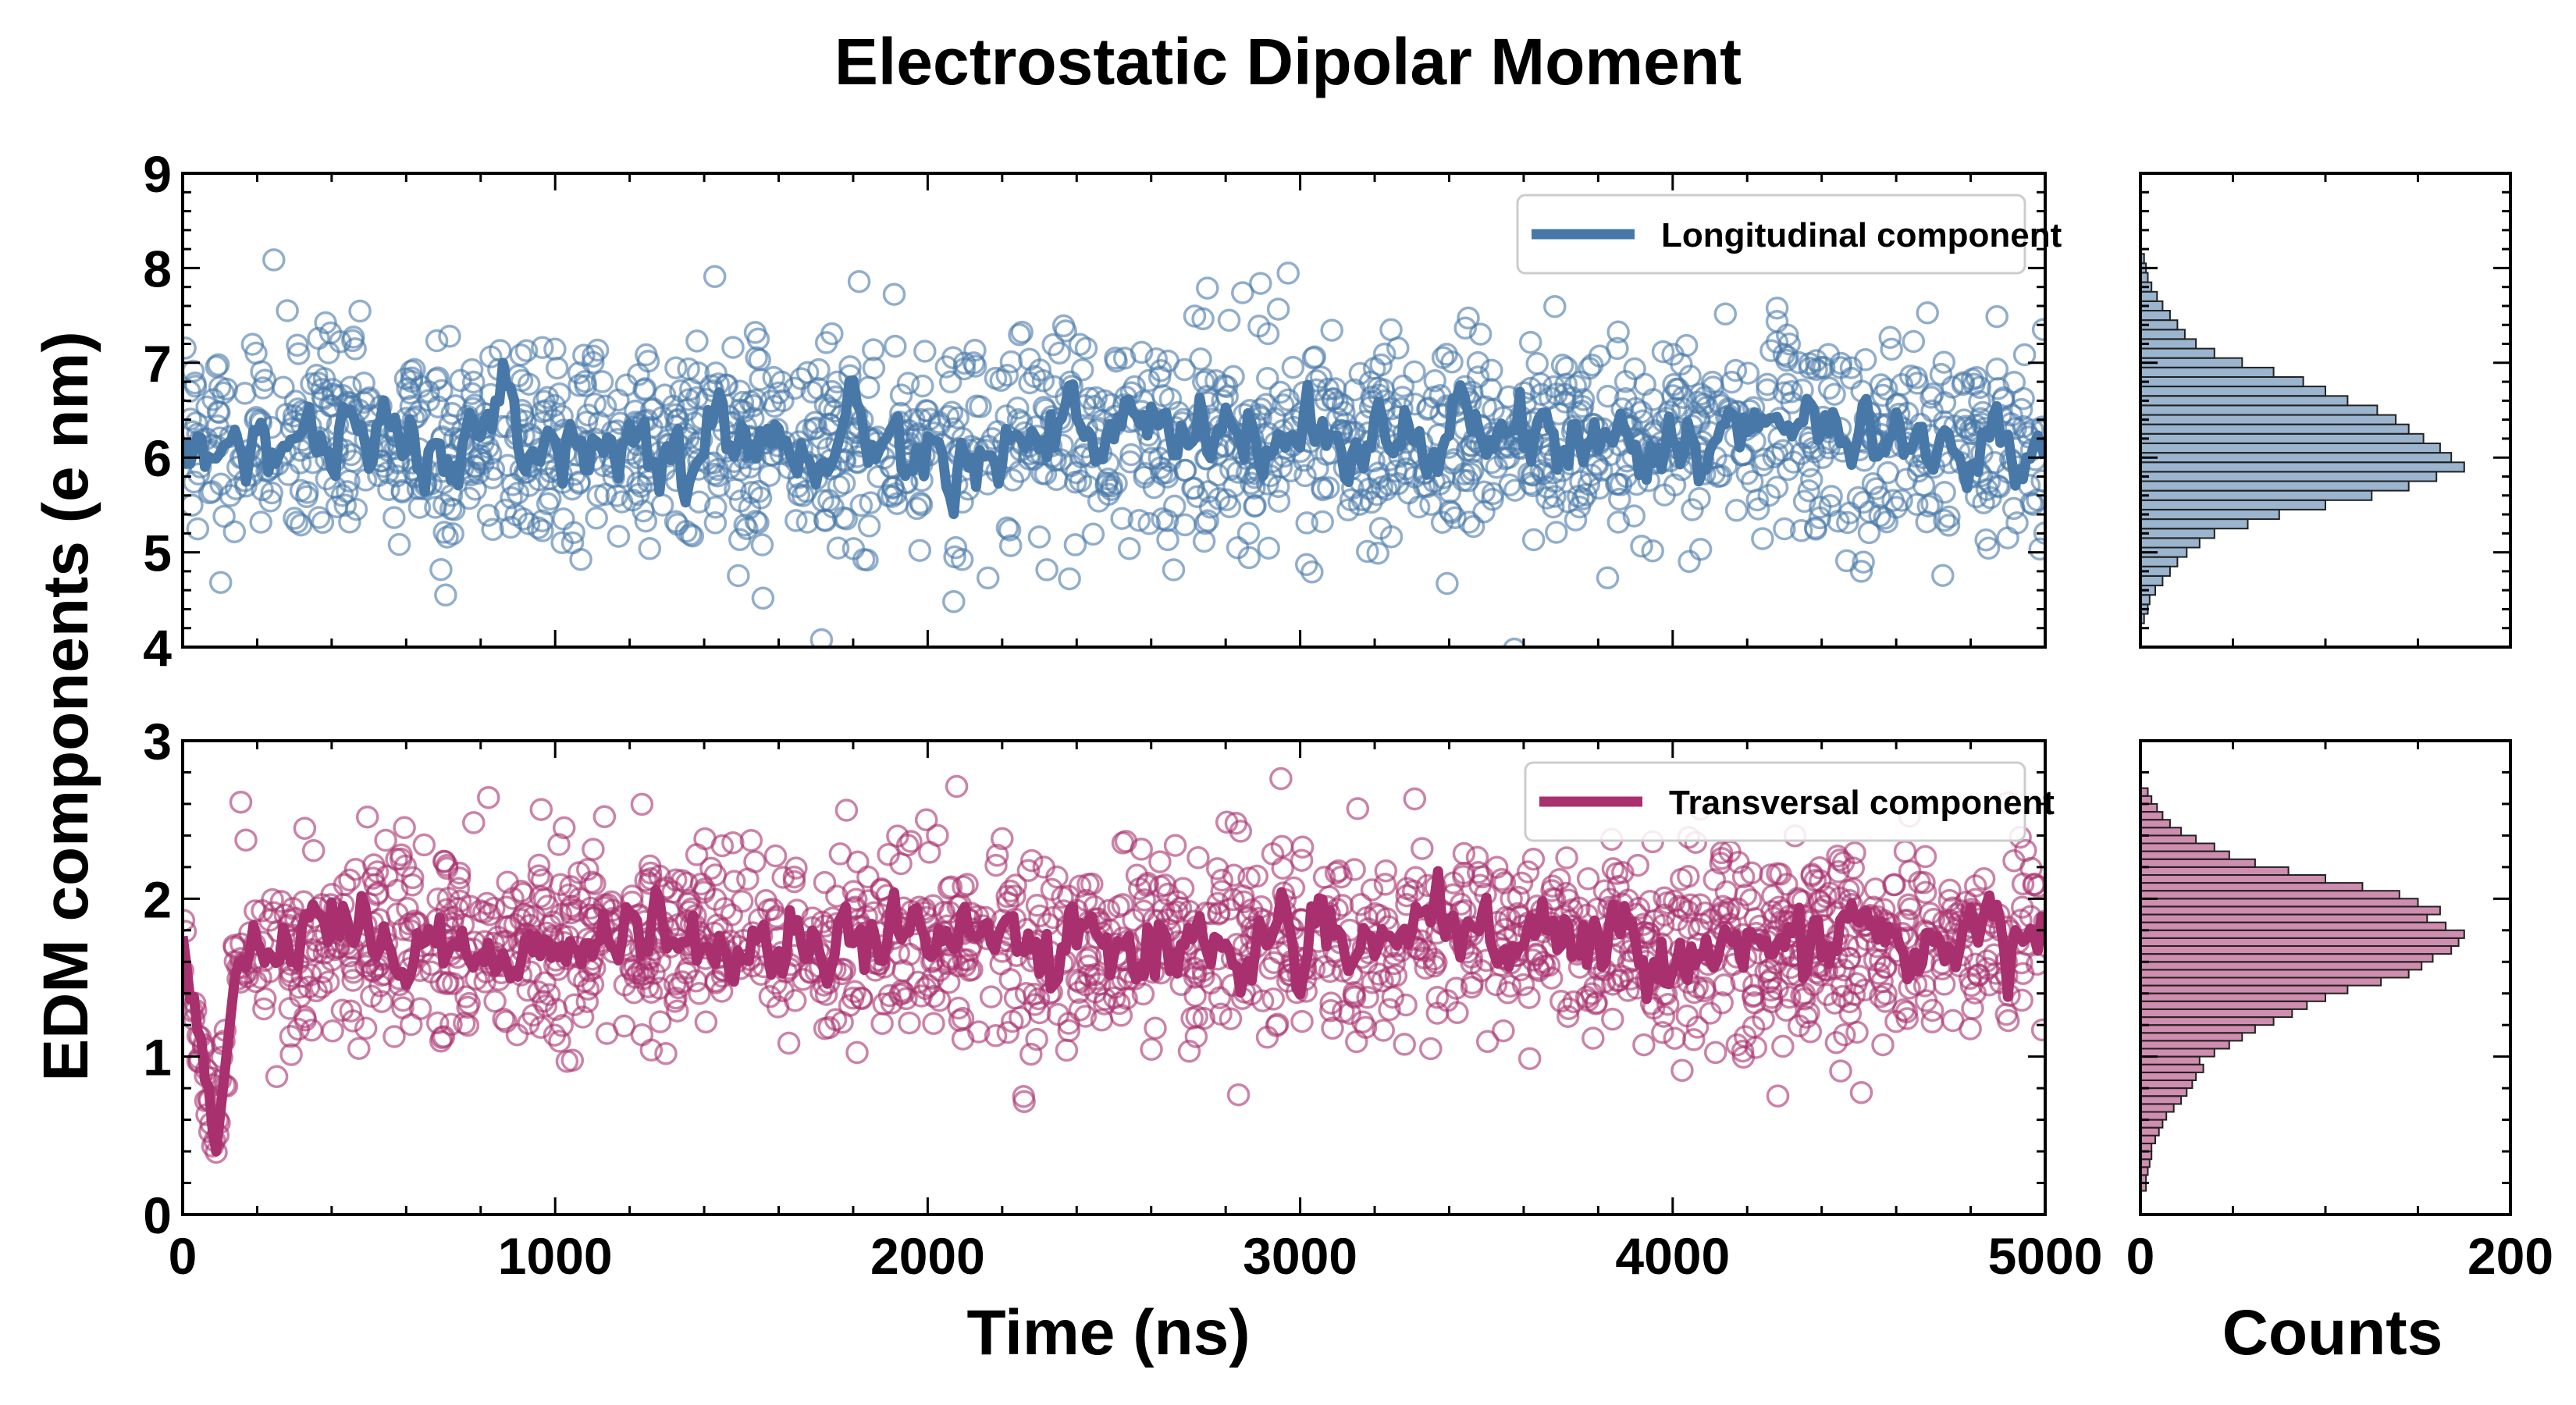  I want to click on transversal-histogram-panel: 0 200, so click(2339, 1012).